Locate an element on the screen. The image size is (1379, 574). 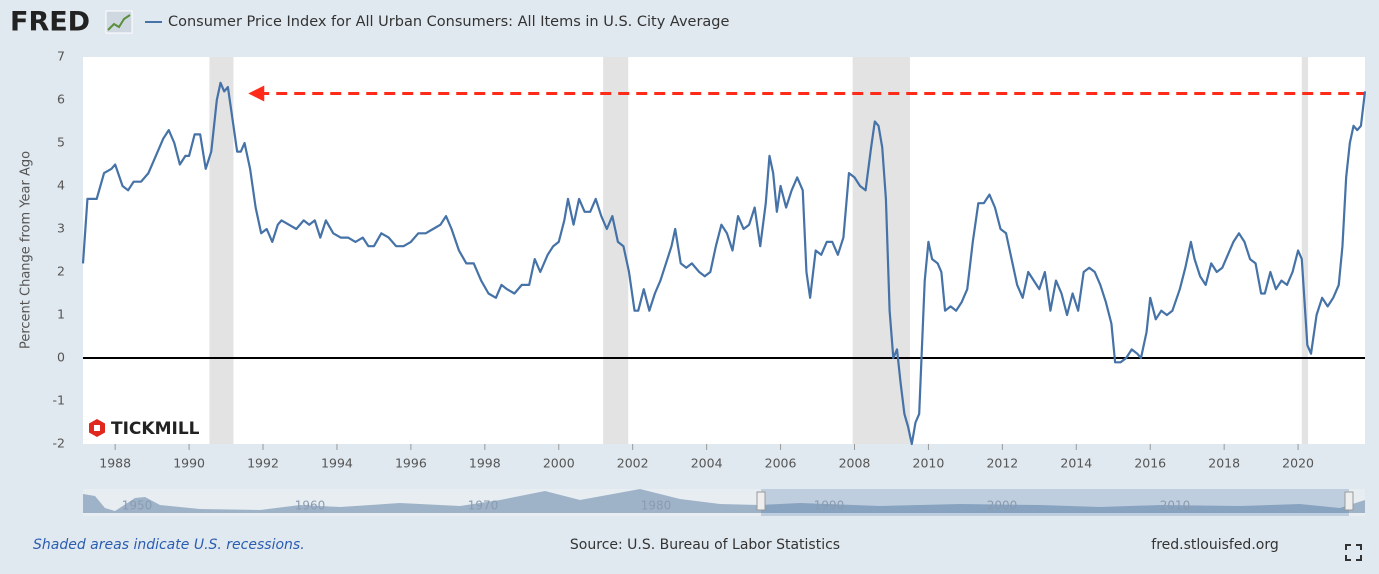
x-tick-label: 1988 is located at coordinates (115, 463).